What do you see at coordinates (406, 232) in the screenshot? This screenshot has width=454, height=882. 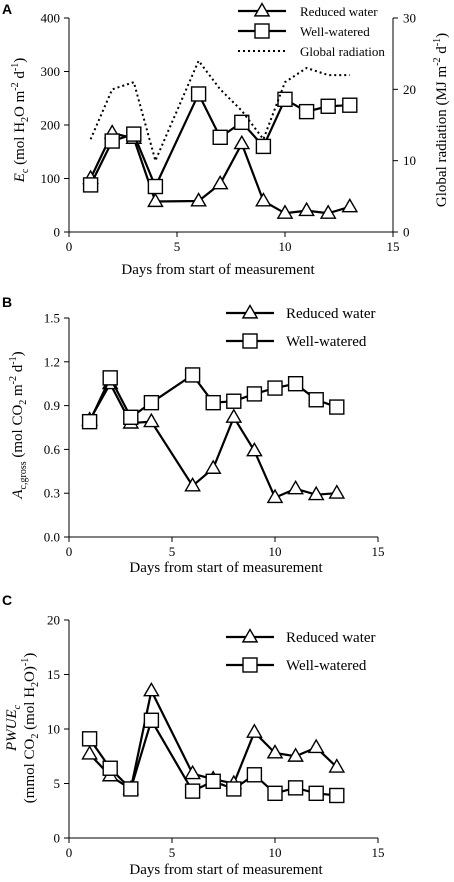 I see `y2-tick-label: 0` at bounding box center [406, 232].